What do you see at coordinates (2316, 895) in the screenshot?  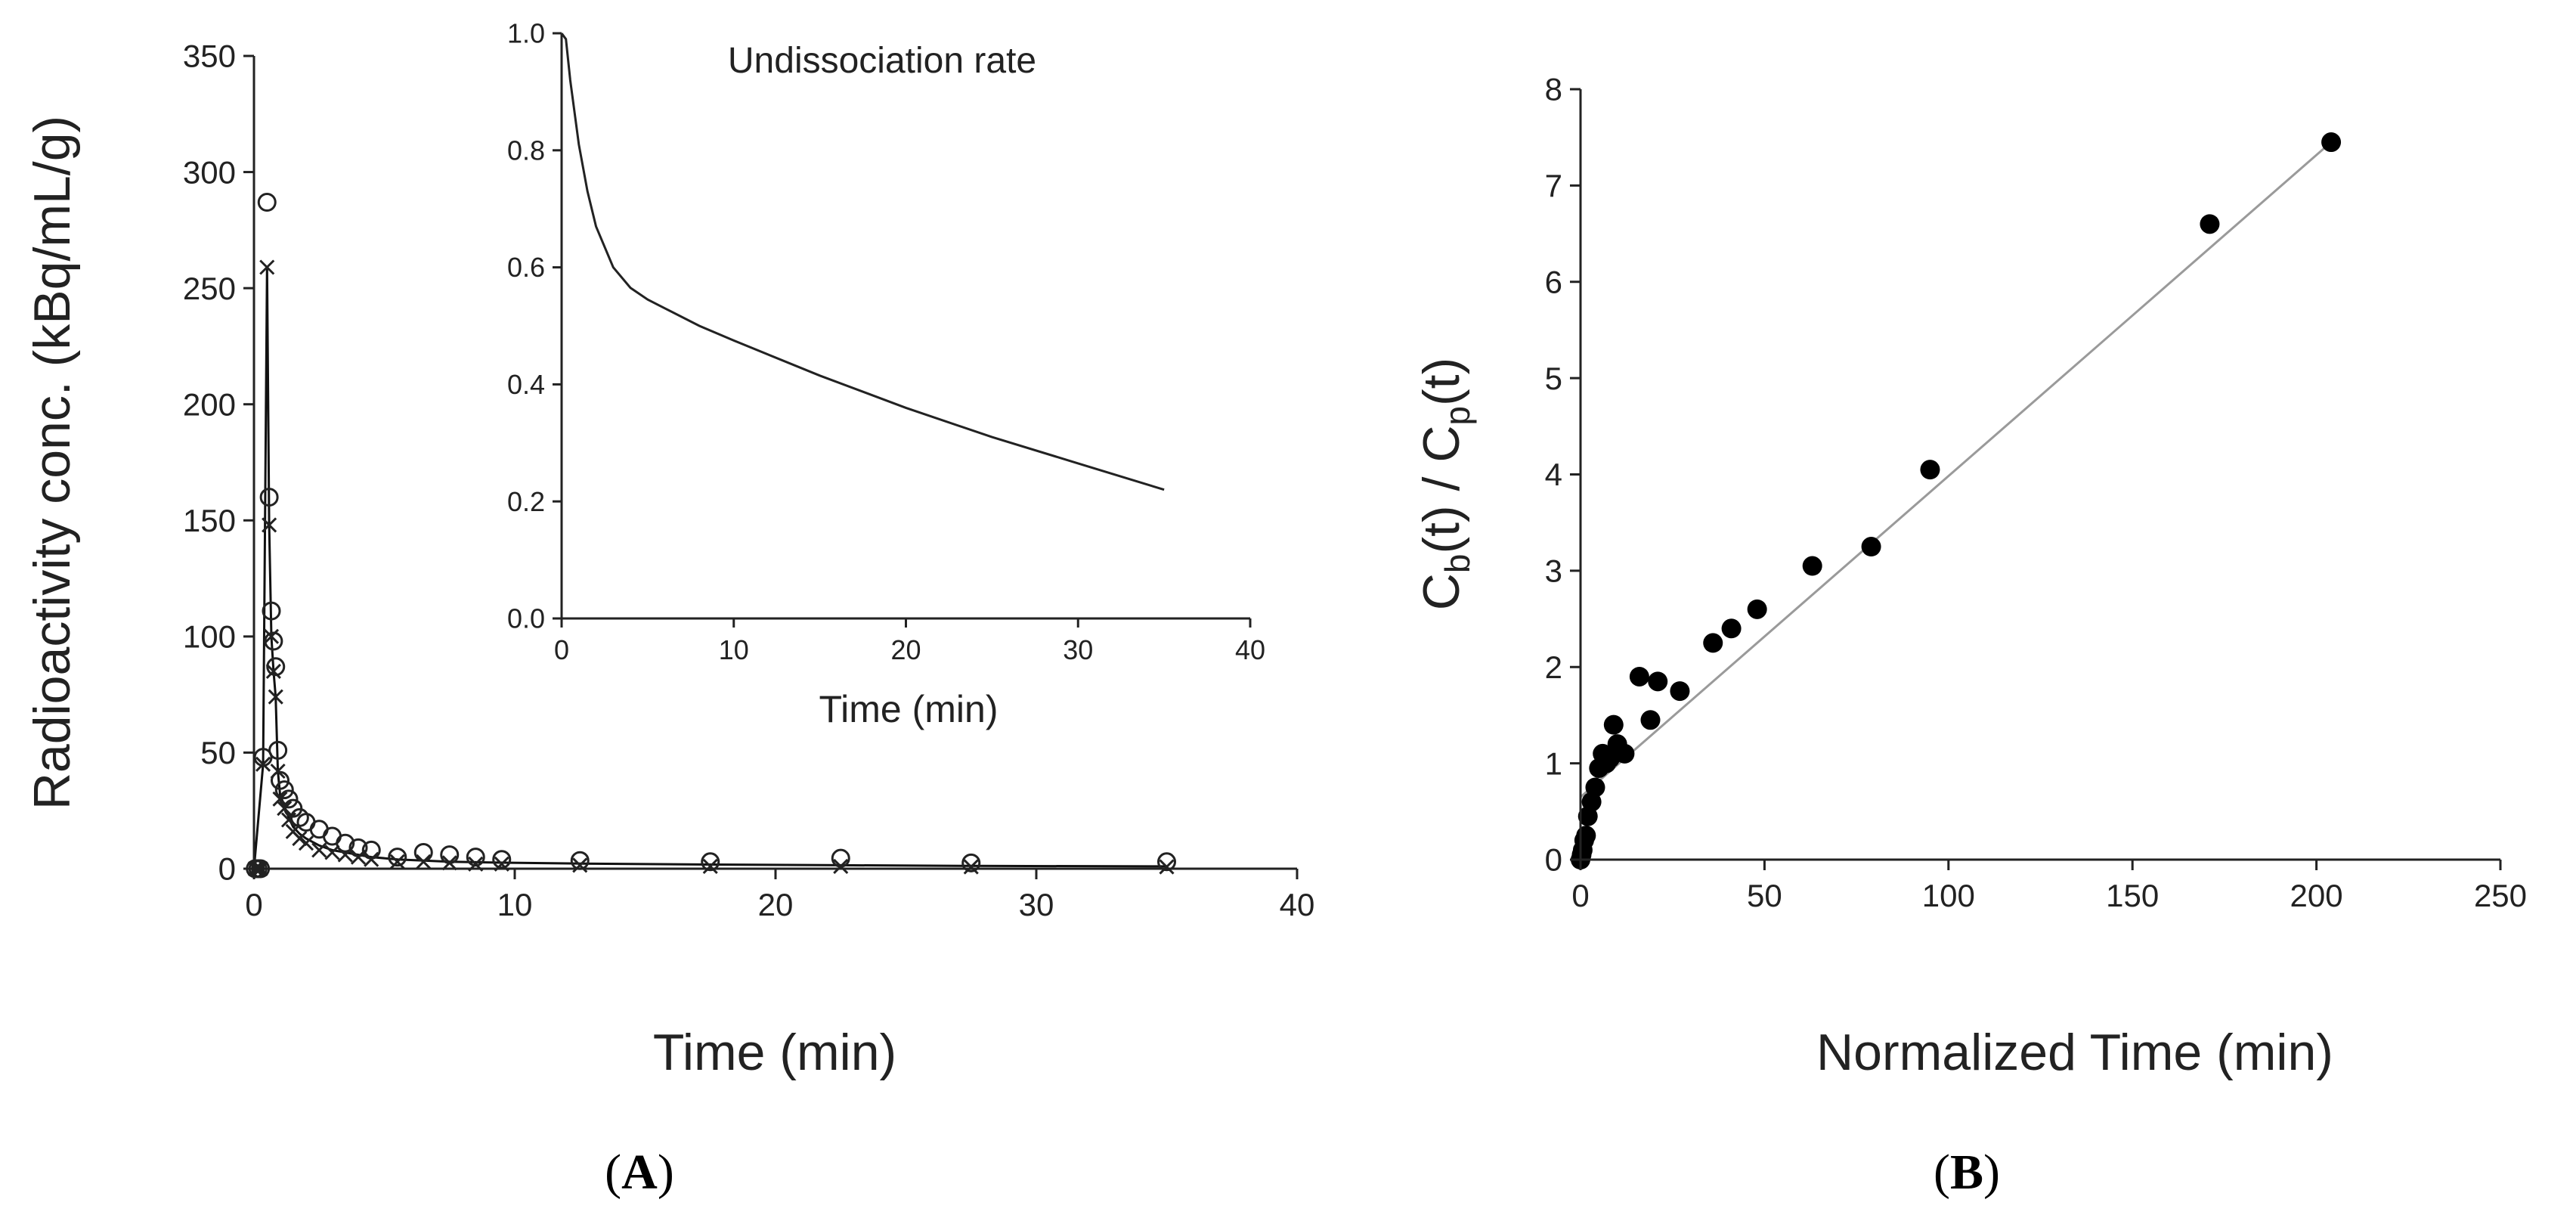 I see `panel-b-x-tick-label: 200` at bounding box center [2316, 895].